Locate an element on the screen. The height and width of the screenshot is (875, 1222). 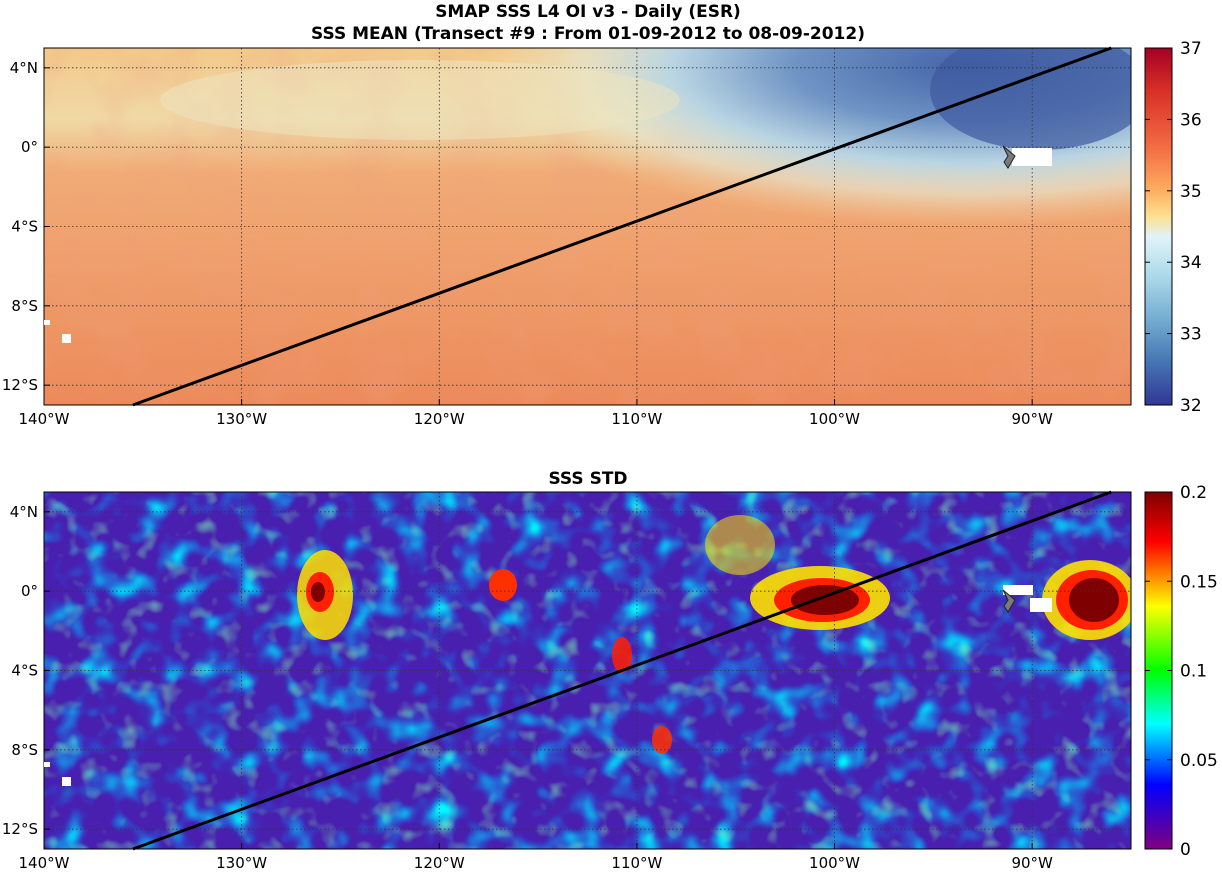
std-panel-title: SSS STD is located at coordinates (587, 479).